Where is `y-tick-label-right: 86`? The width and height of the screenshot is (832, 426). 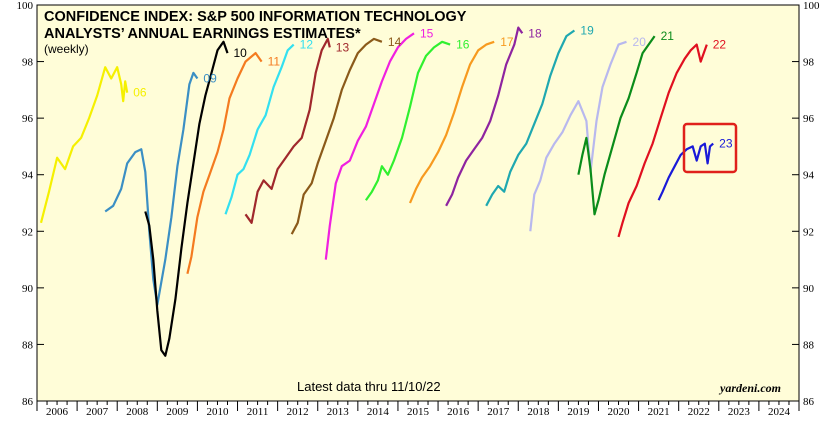
y-tick-label-right: 86 is located at coordinates (809, 402).